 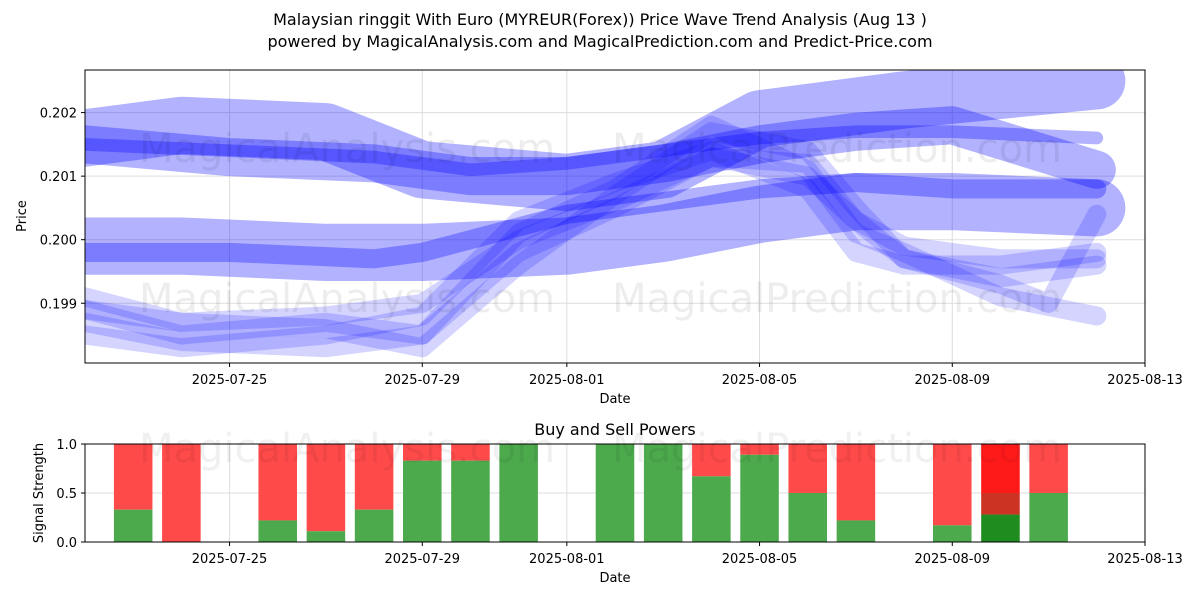 I want to click on price-x-tick-label: 2025-07-29, so click(x=422, y=380).